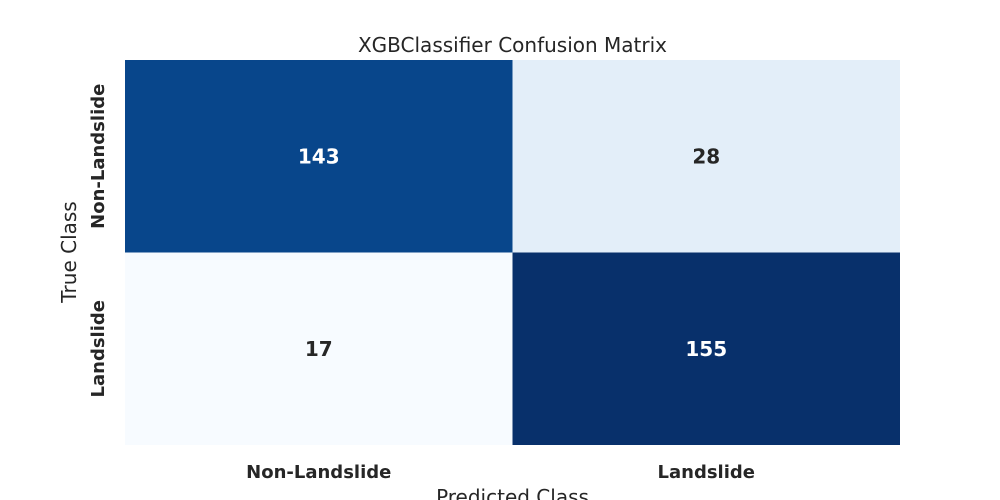  I want to click on cell-value-label-r0-c1: 28, so click(706, 156).